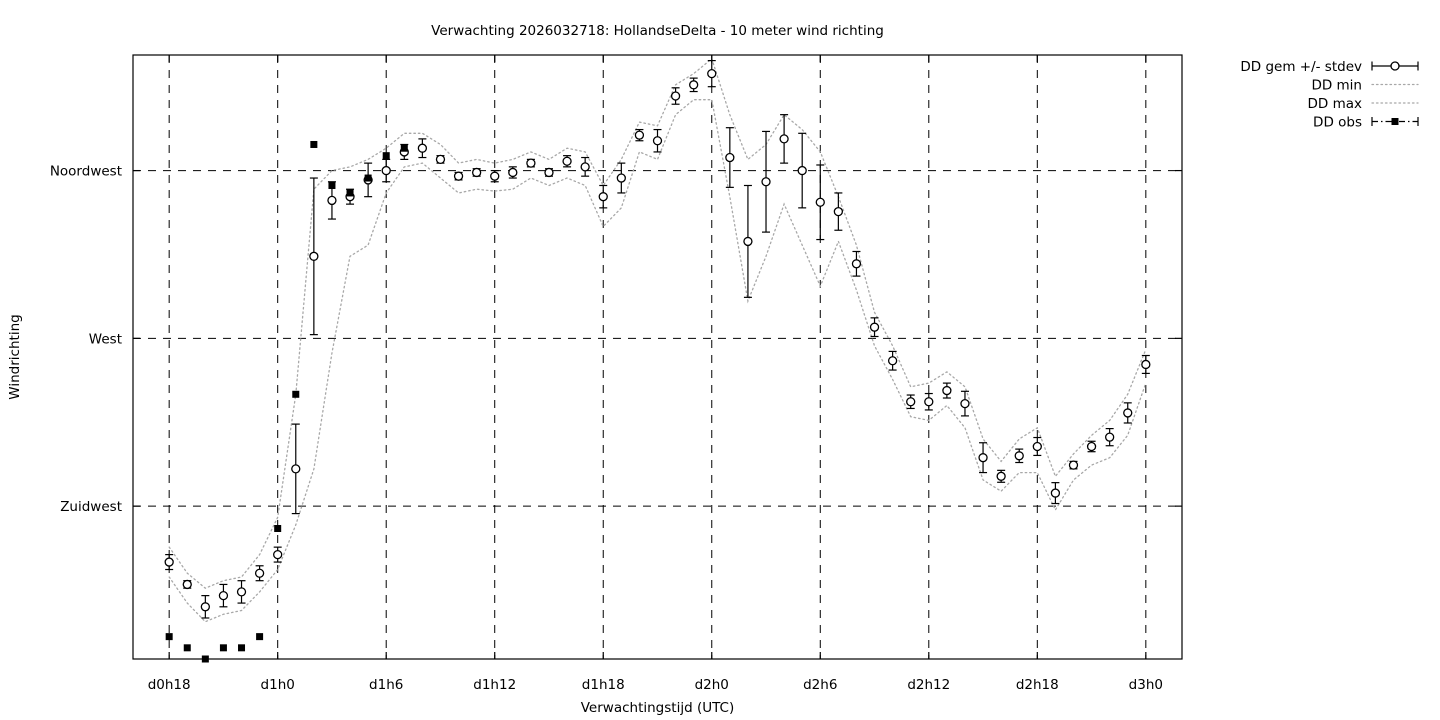 This screenshot has width=1440, height=720. I want to click on y-tick-label: West, so click(105, 339).